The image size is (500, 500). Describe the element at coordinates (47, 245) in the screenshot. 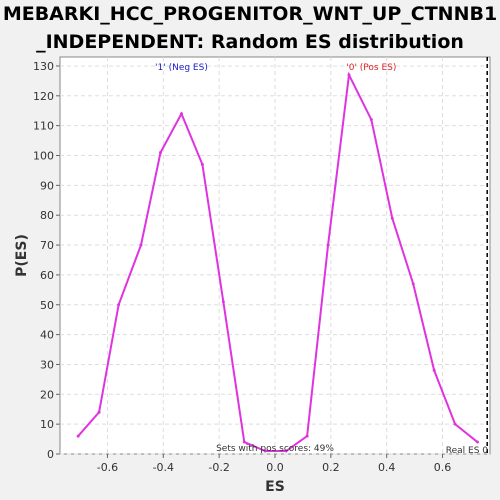

I see `y-tick-label: 70` at that location.